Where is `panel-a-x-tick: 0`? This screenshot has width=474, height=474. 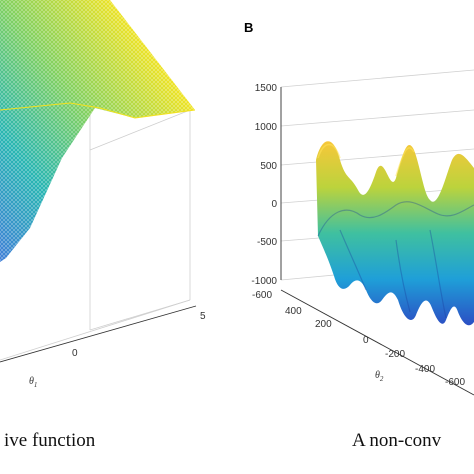 panel-a-x-tick: 0 is located at coordinates (75, 353).